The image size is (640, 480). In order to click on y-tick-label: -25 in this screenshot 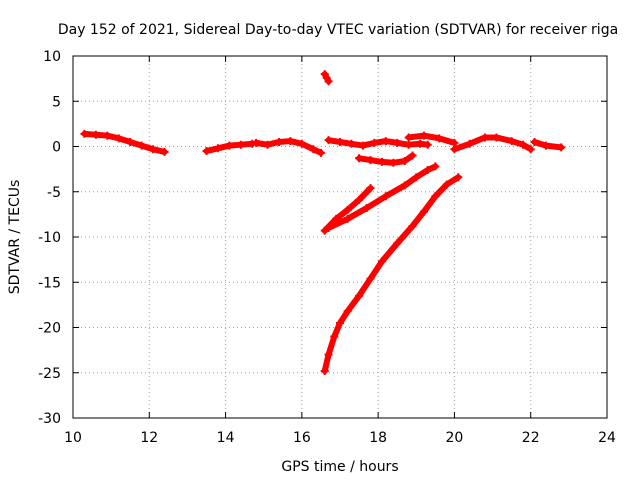, I will do `click(49, 374)`.